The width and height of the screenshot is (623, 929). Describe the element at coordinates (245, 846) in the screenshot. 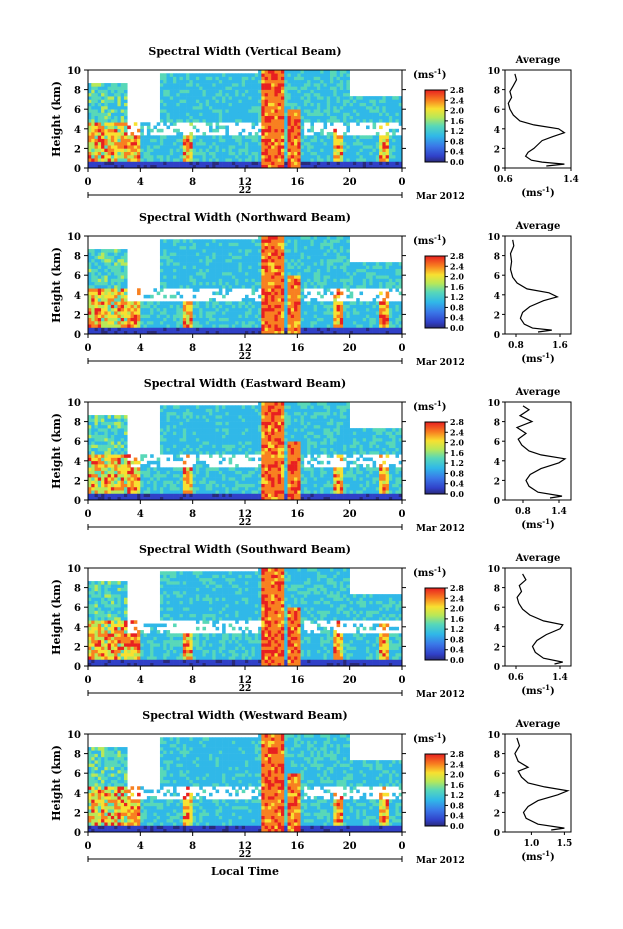

I see `x-tick-label: 12` at that location.